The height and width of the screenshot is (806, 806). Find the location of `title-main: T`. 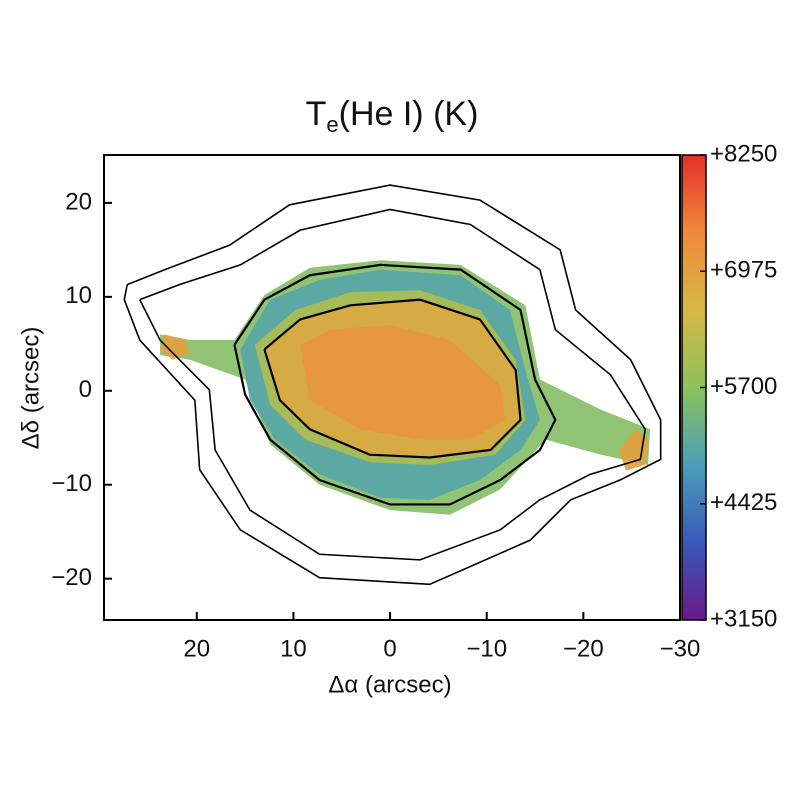

title-main: T is located at coordinates (316, 114).